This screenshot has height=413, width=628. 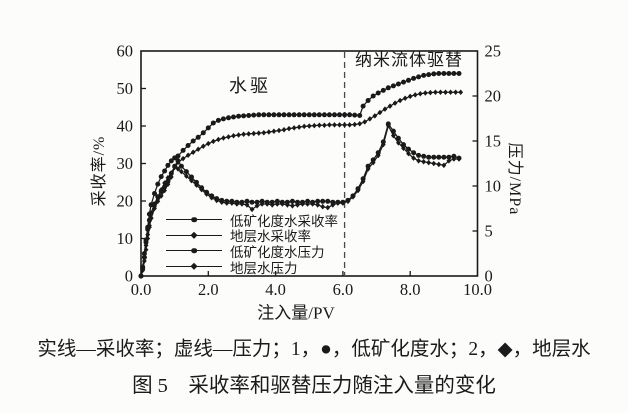 I want to click on legend-item: 低矿化度水采收率, so click(x=252, y=220).